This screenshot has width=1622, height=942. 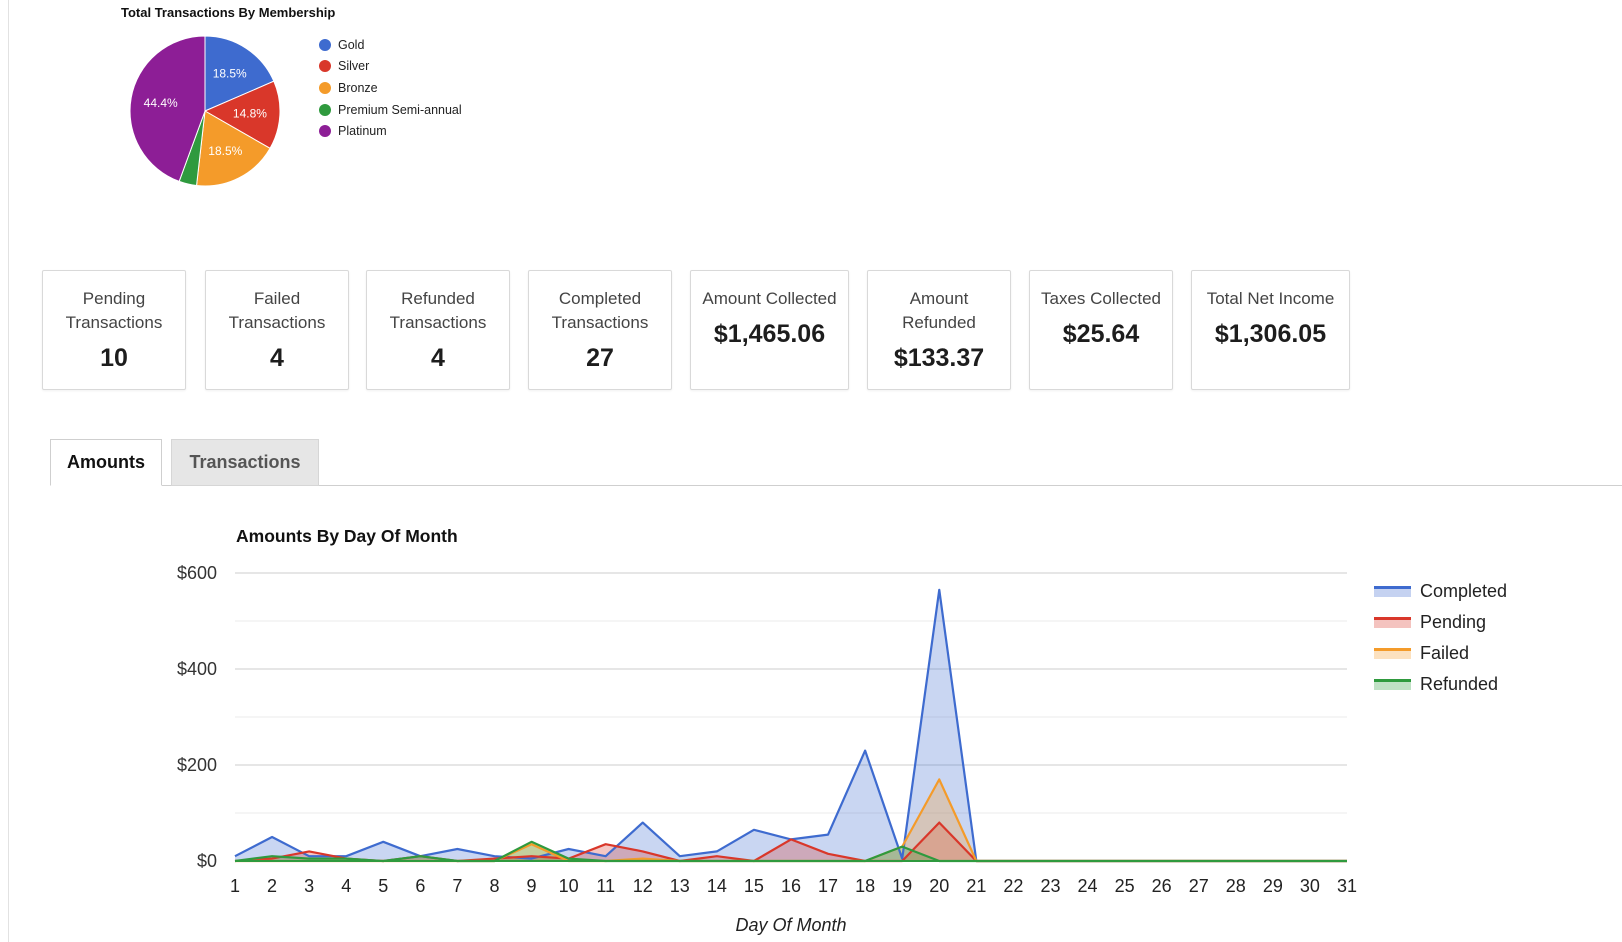 I want to click on pie-slice-silver, so click(x=241, y=115).